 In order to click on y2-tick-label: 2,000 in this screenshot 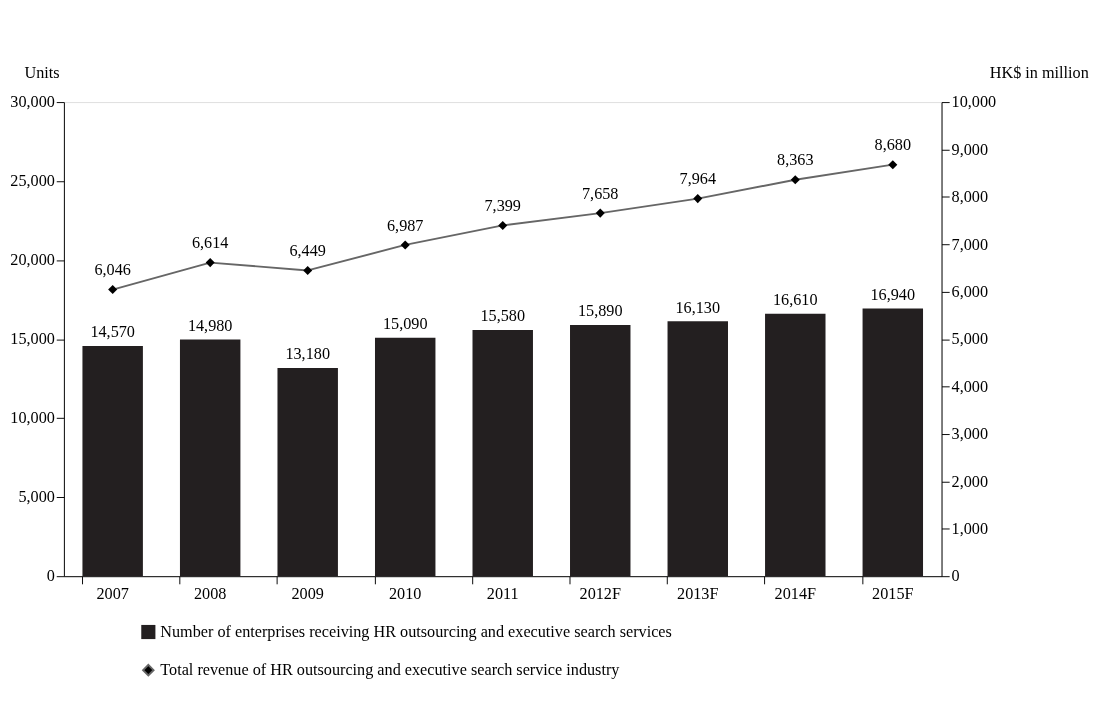, I will do `click(970, 481)`.